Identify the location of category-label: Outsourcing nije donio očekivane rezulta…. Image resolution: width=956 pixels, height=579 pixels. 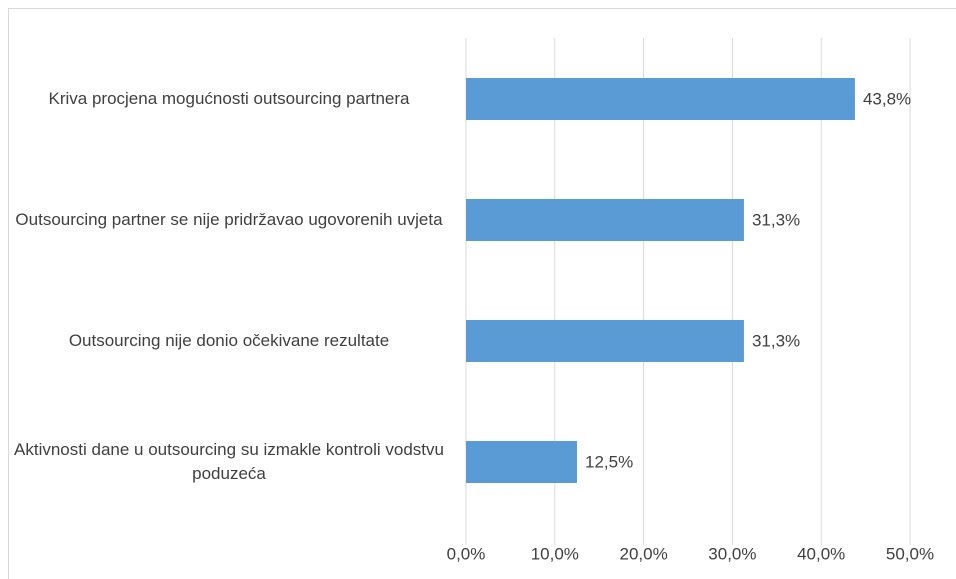
(229, 340).